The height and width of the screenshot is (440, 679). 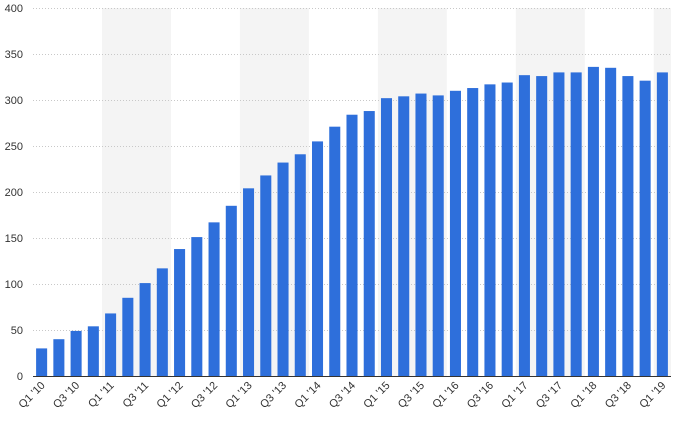 What do you see at coordinates (549, 395) in the screenshot?
I see `x-tick-label: Q3 '17` at bounding box center [549, 395].